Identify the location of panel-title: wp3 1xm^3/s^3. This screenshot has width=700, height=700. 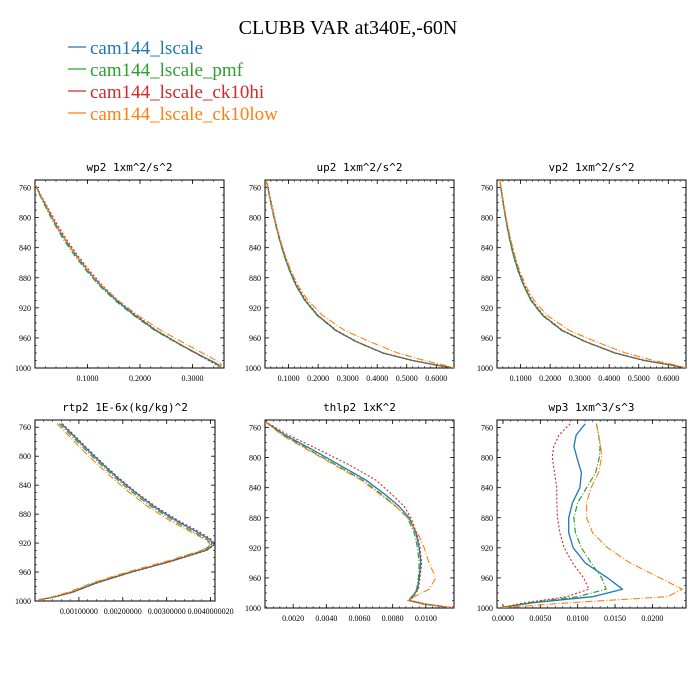
(591, 407).